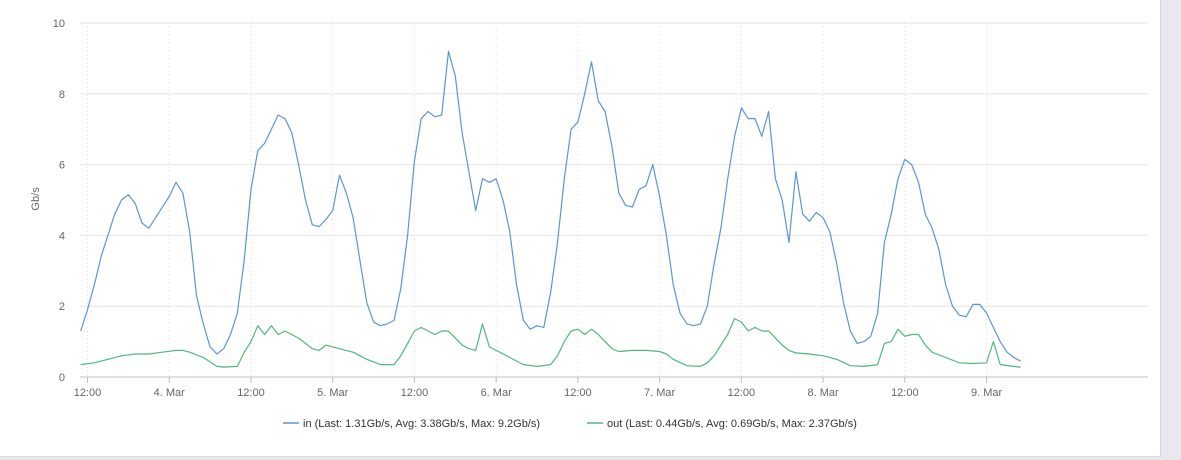 The width and height of the screenshot is (1181, 460). I want to click on y-tick-label: 4, so click(62, 236).